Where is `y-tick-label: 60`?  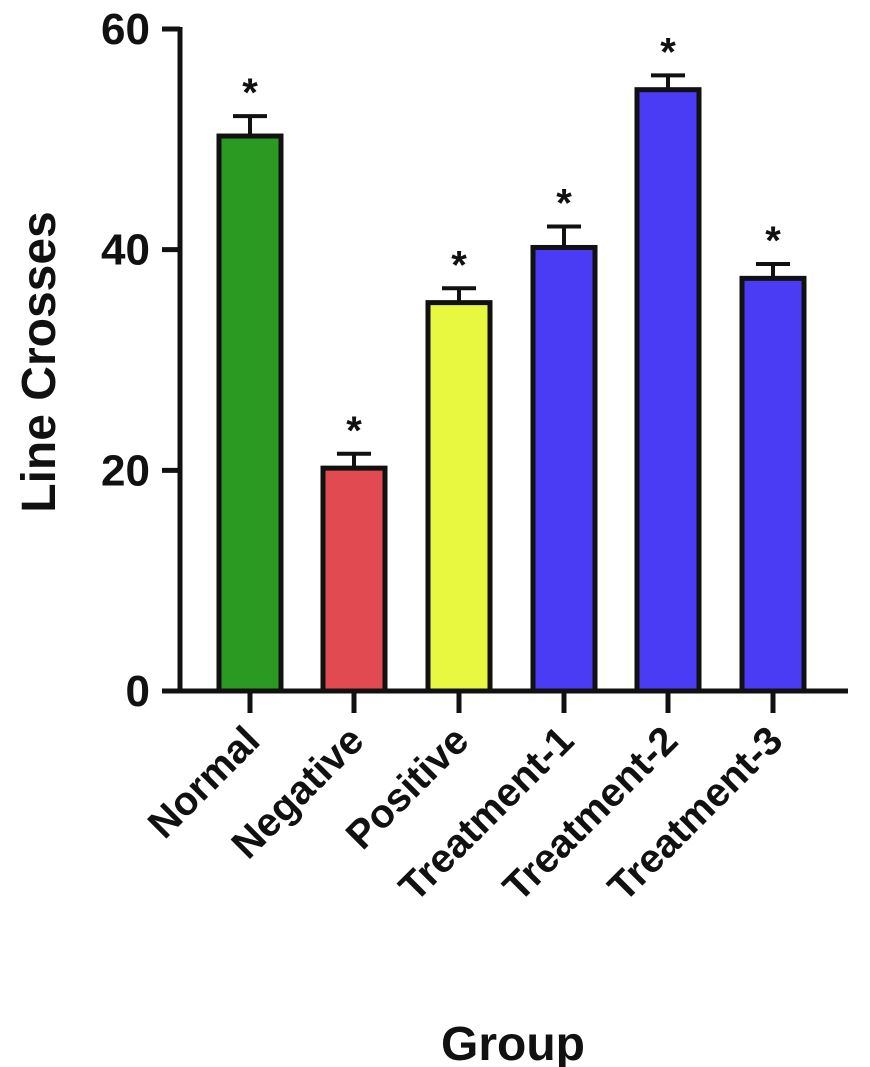
y-tick-label: 60 is located at coordinates (125, 29).